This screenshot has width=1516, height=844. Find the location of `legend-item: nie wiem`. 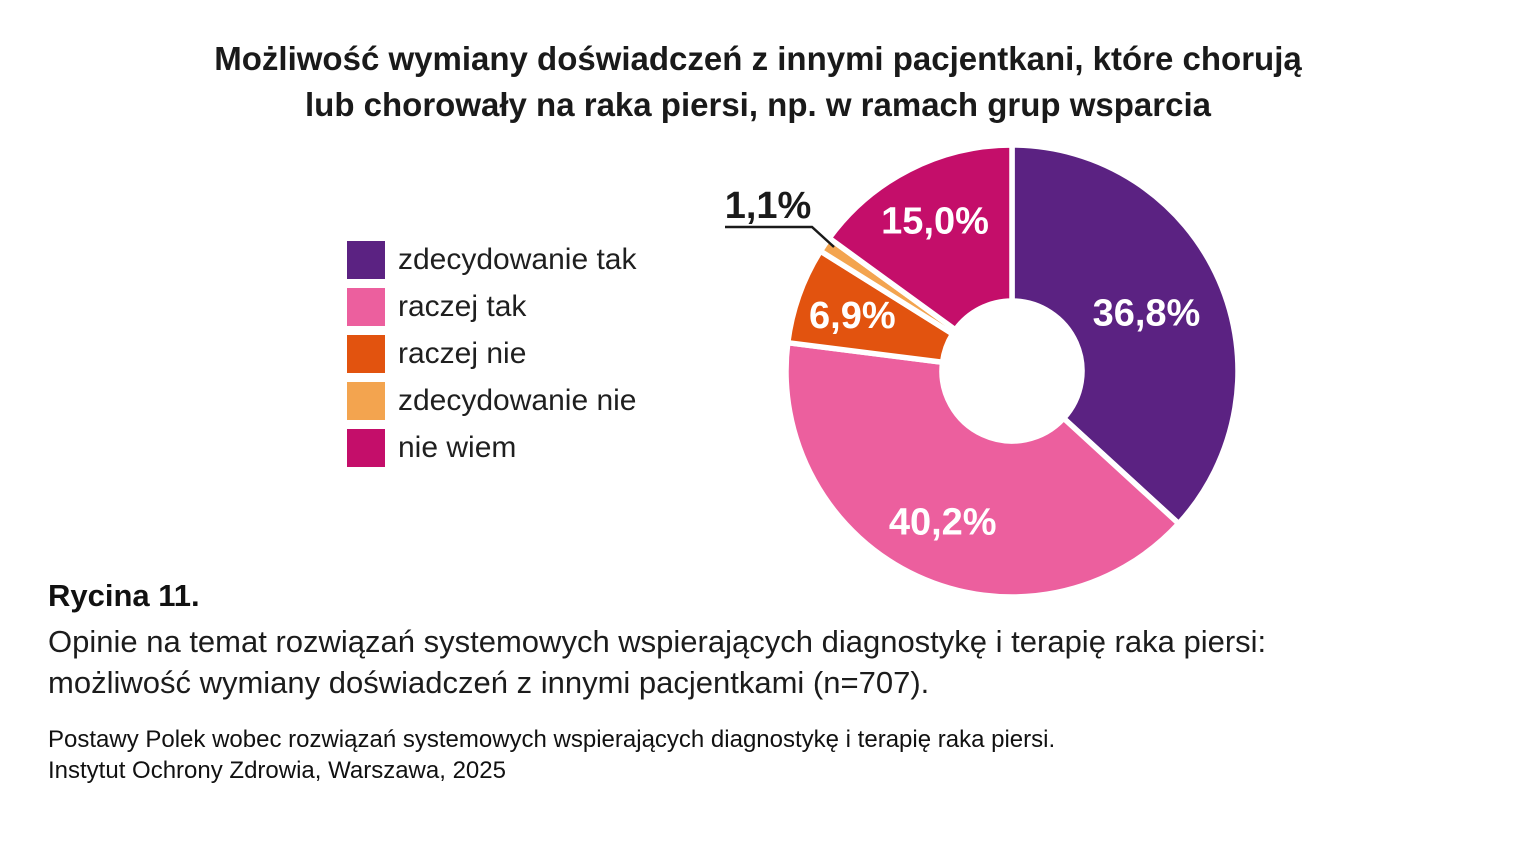

legend-item: nie wiem is located at coordinates (492, 448).